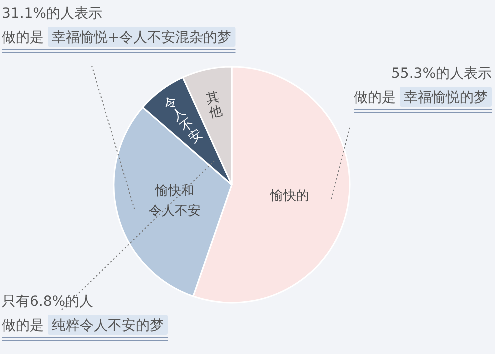 Image resolution: width=495 pixels, height=354 pixels. Describe the element at coordinates (290, 196) in the screenshot. I see `slice-label: 愉快的` at that location.